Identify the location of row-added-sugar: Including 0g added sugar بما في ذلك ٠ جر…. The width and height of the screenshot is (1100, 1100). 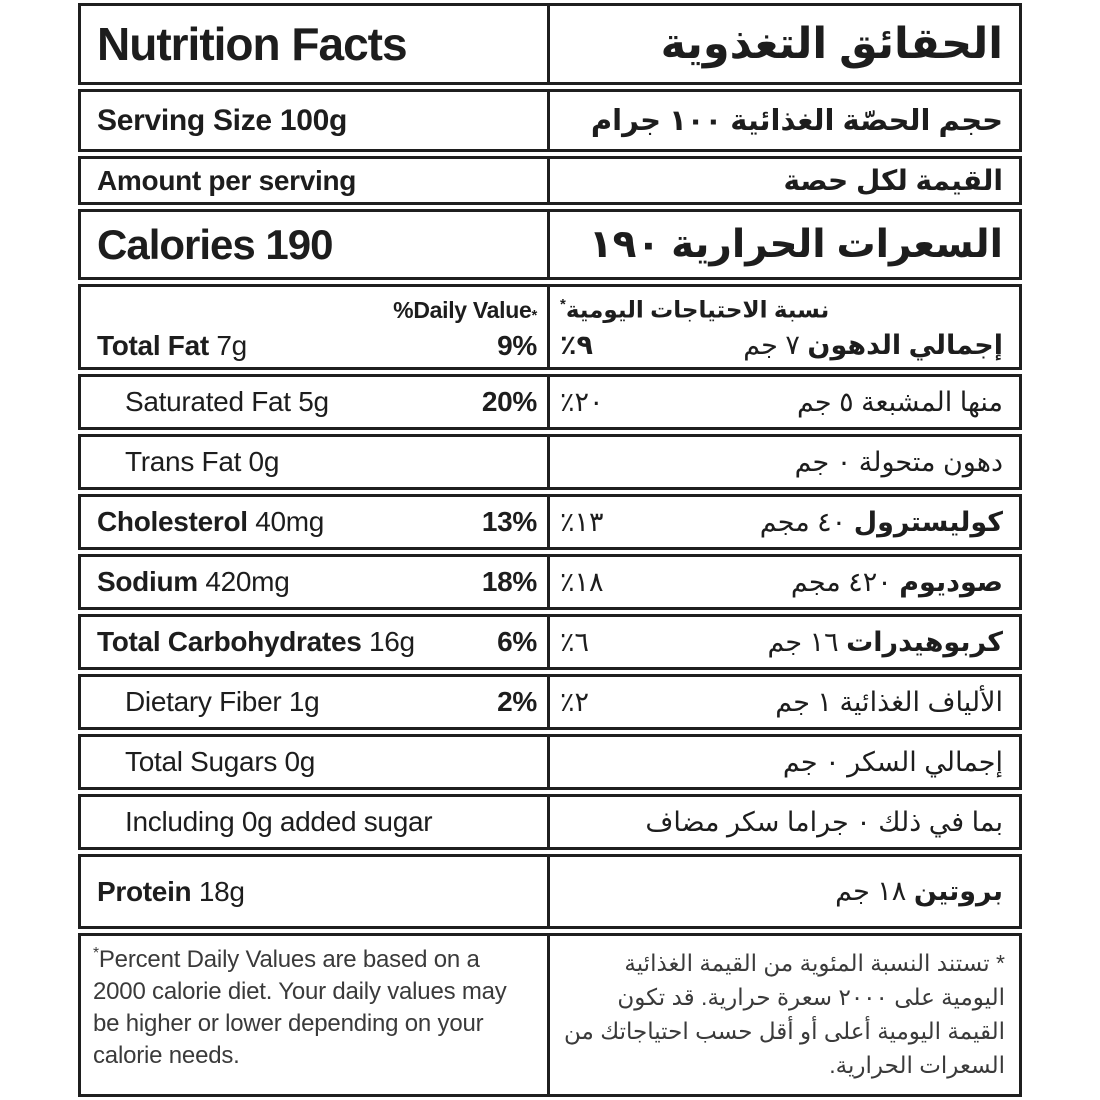
(550, 822).